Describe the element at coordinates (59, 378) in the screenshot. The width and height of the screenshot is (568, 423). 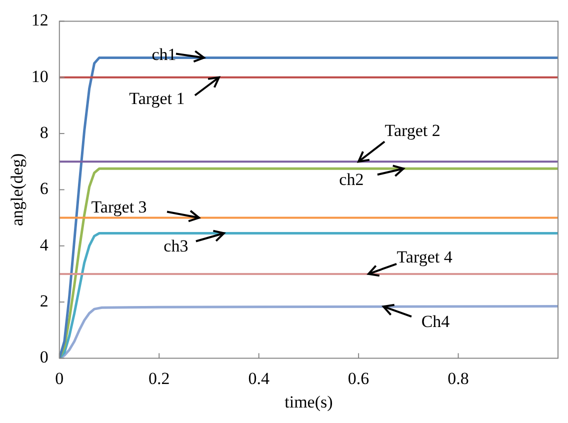
I see `x-tick-label: 0` at that location.